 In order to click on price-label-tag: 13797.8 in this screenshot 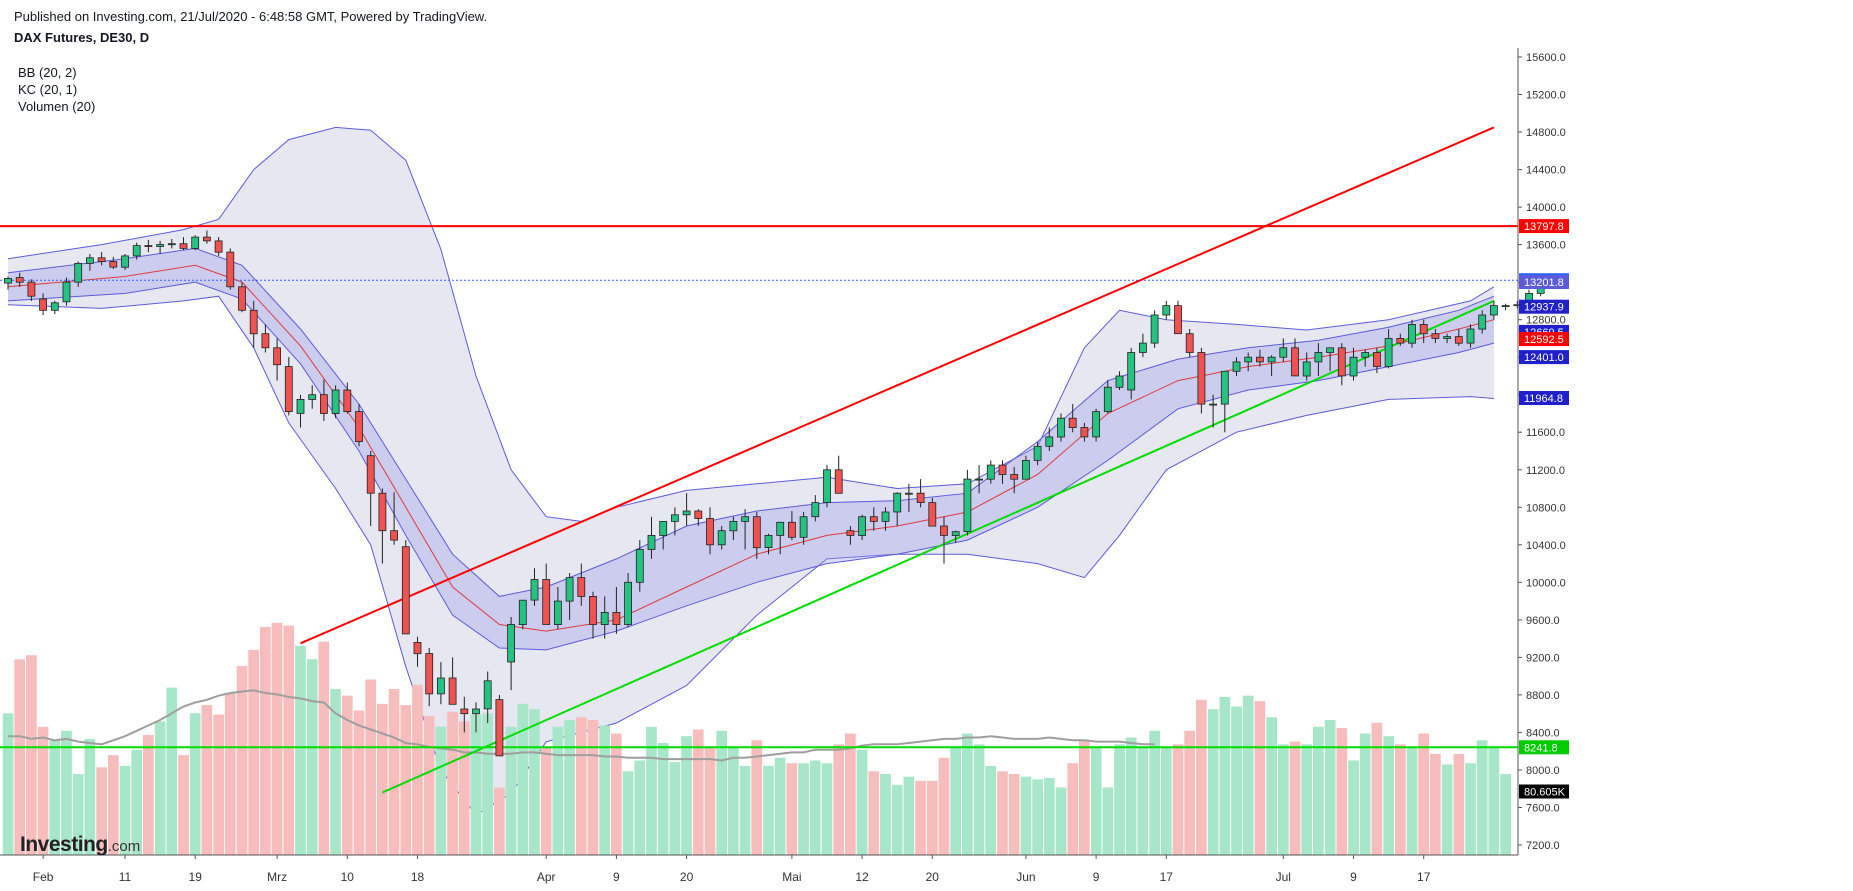, I will do `click(1544, 226)`.